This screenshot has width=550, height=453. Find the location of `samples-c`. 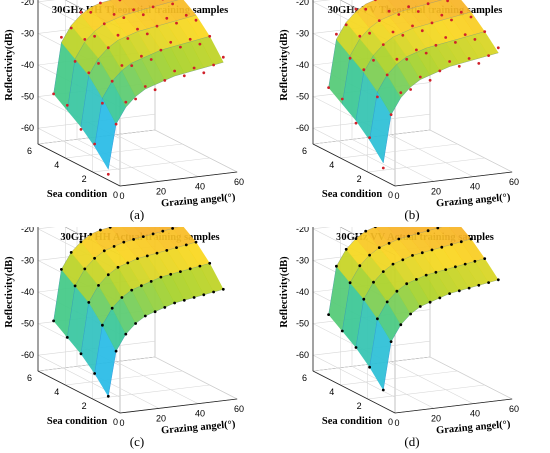

samples-c is located at coordinates (138, 312).